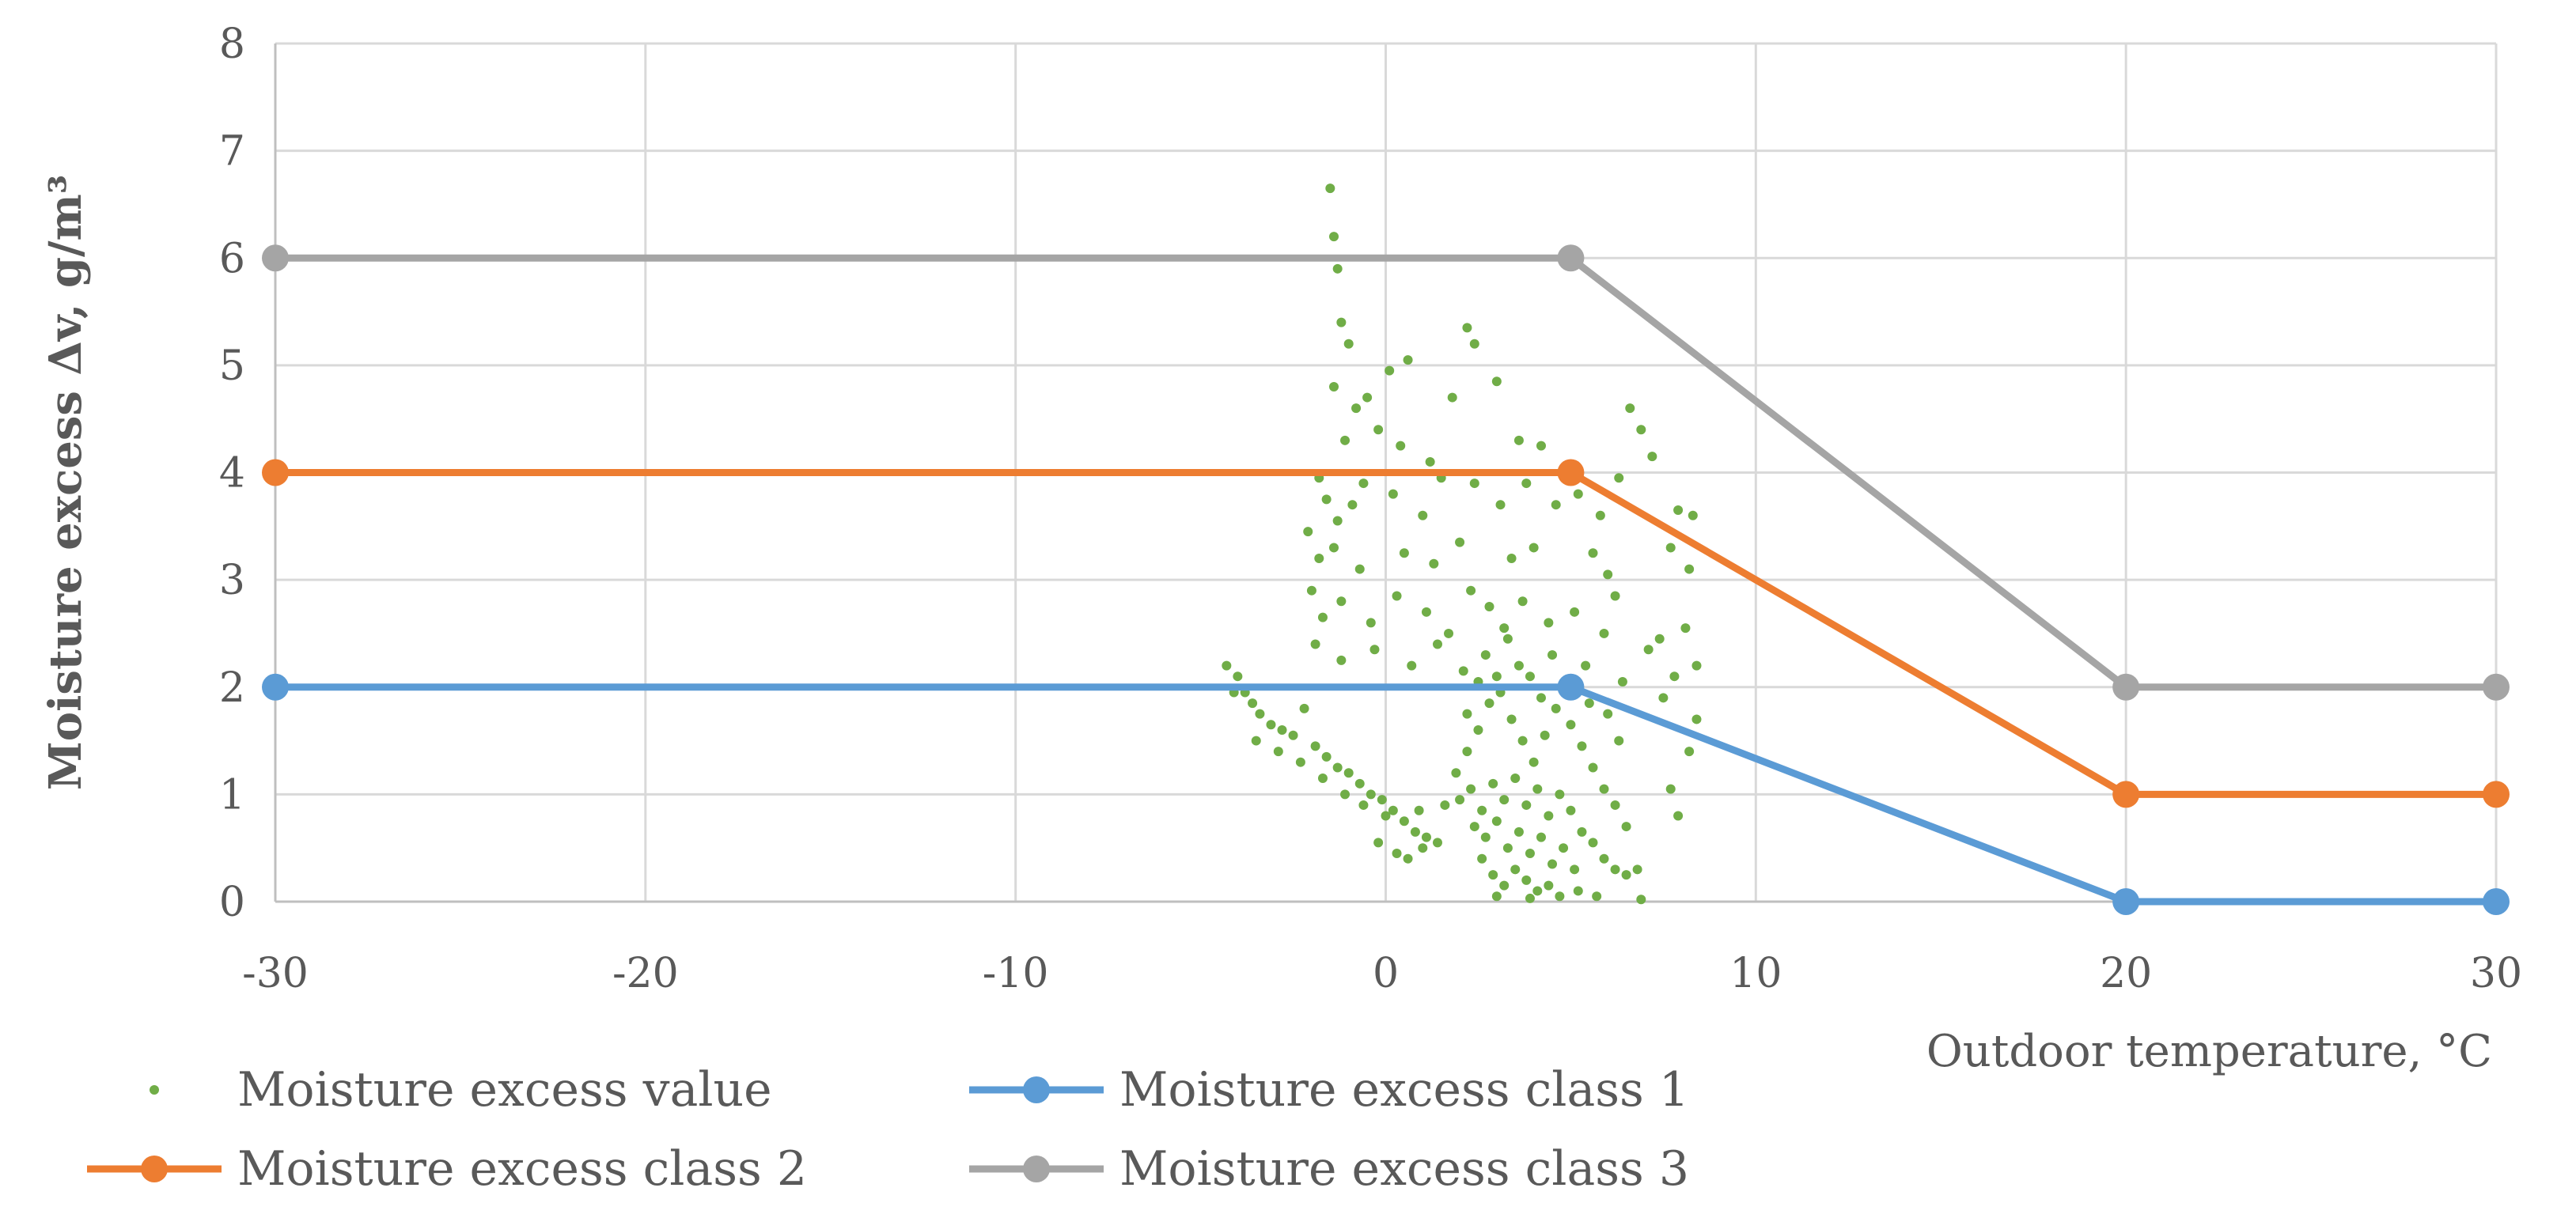 The image size is (2576, 1218). Describe the element at coordinates (1016, 973) in the screenshot. I see `x-tick-label: -10` at that location.